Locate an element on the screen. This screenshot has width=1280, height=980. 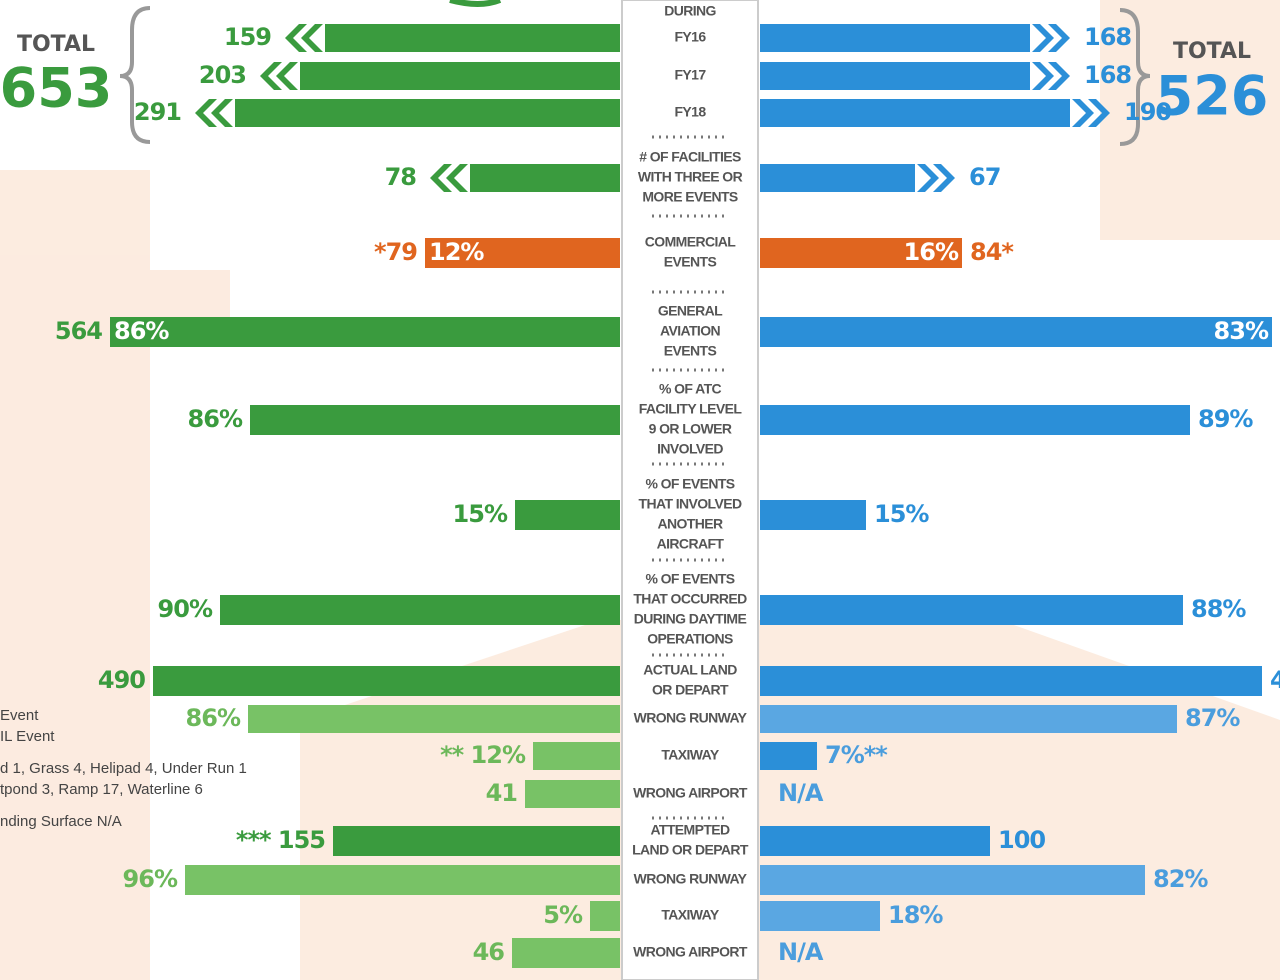
row-label: LAND OR DEPART is located at coordinates (690, 850).